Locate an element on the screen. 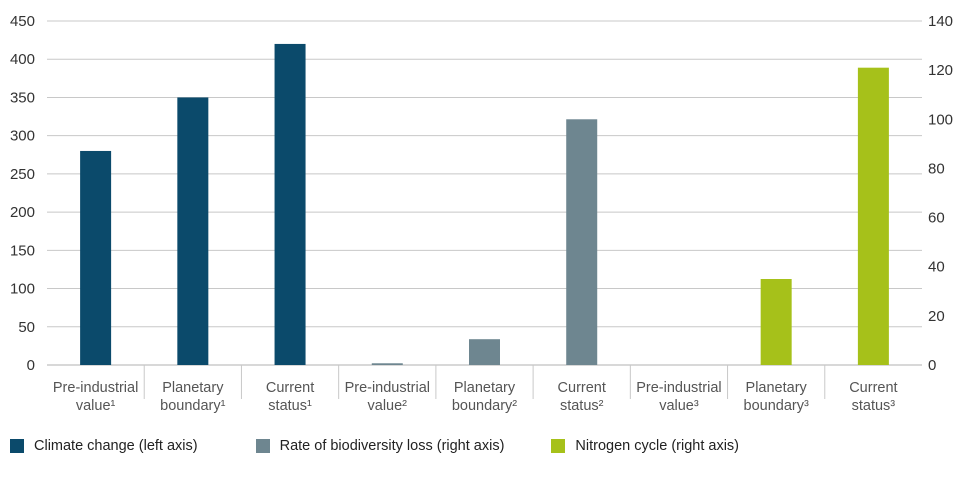 The height and width of the screenshot is (477, 973). category-label-line: value¹ is located at coordinates (96, 406).